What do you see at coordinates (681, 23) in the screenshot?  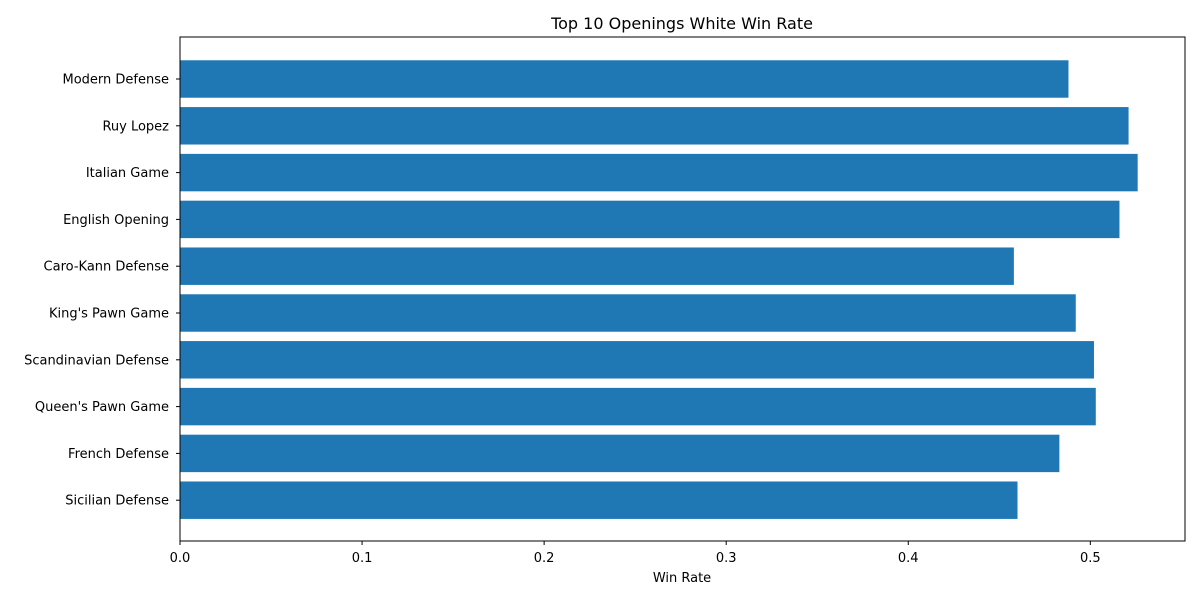 I see `chart-title: Top 10 Openings White Win Rate` at bounding box center [681, 23].